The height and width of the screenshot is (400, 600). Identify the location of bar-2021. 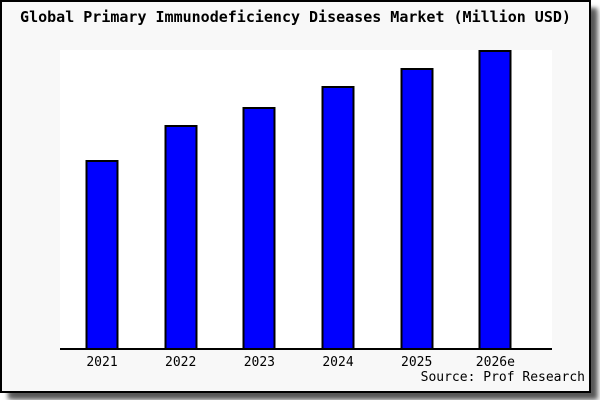
(102, 254).